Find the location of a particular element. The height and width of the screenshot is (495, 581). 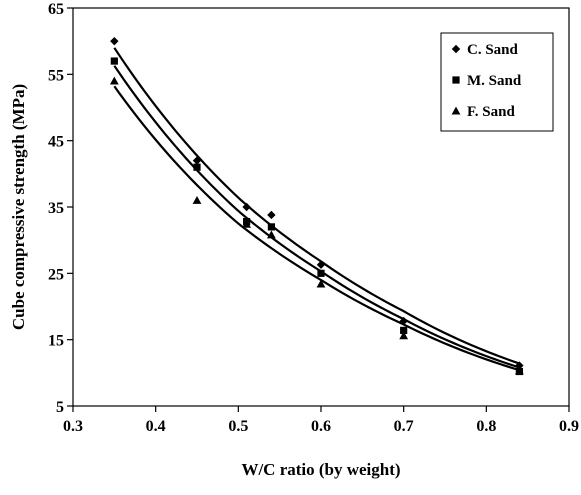

y-axis-ticks: 5 15 25 35 45 55 65 is located at coordinates (60, 208).